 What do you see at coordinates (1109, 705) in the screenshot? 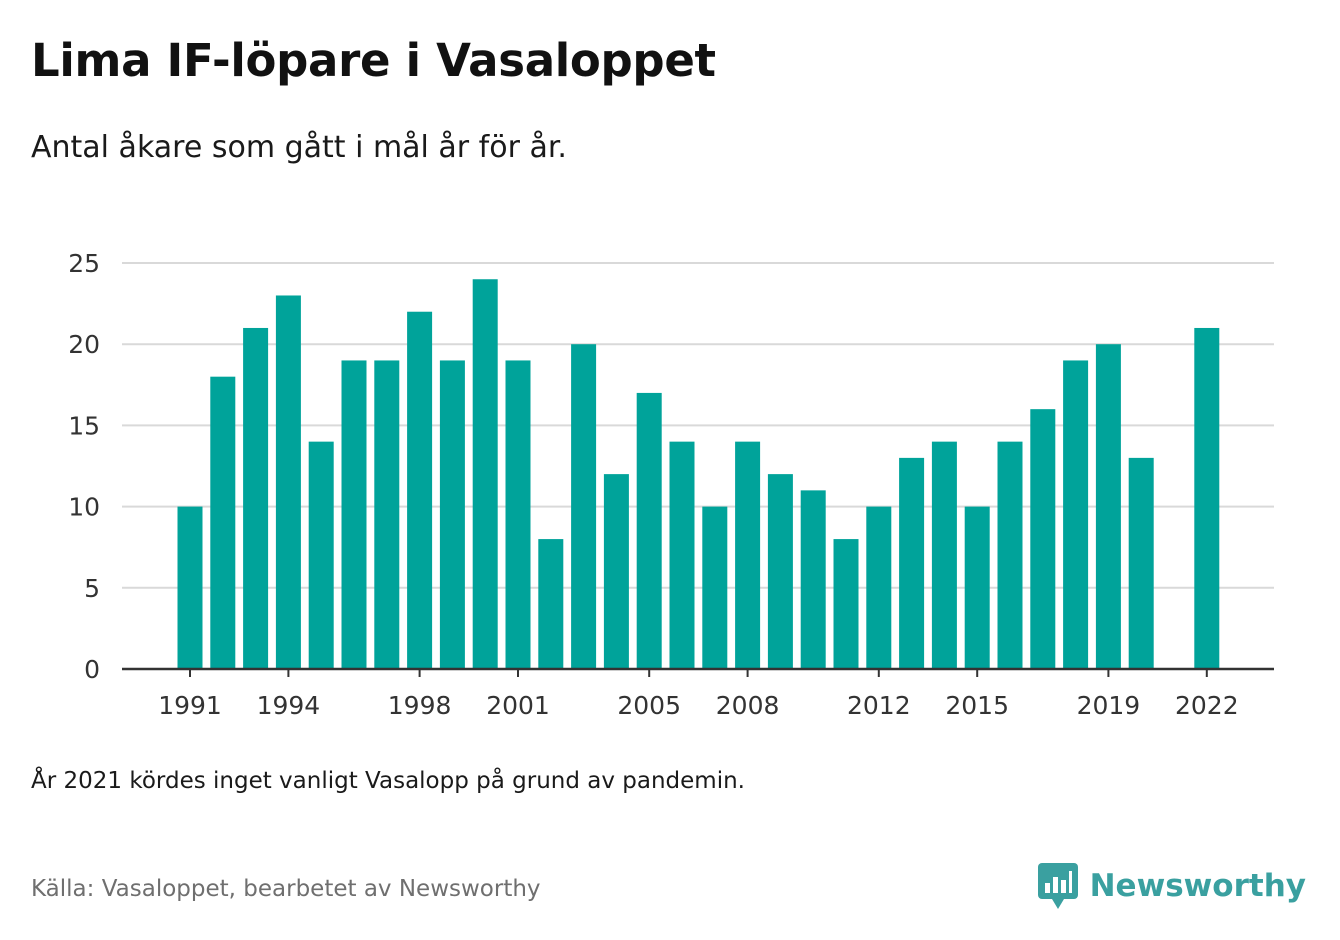
I see `x-tick-label: 2019` at bounding box center [1109, 705].